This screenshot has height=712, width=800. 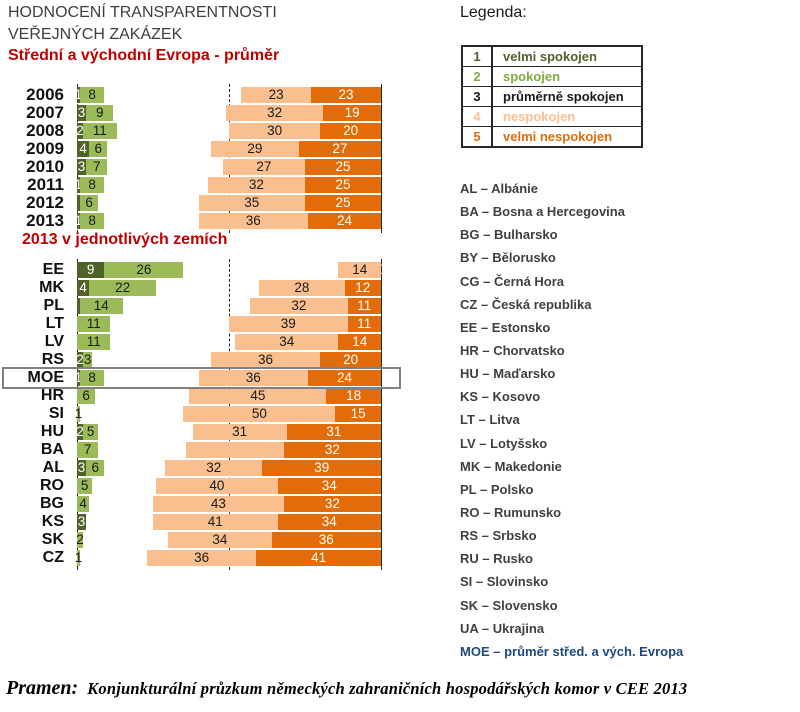 I want to click on legend-row-4: 4 nespokojen, so click(x=552, y=116).